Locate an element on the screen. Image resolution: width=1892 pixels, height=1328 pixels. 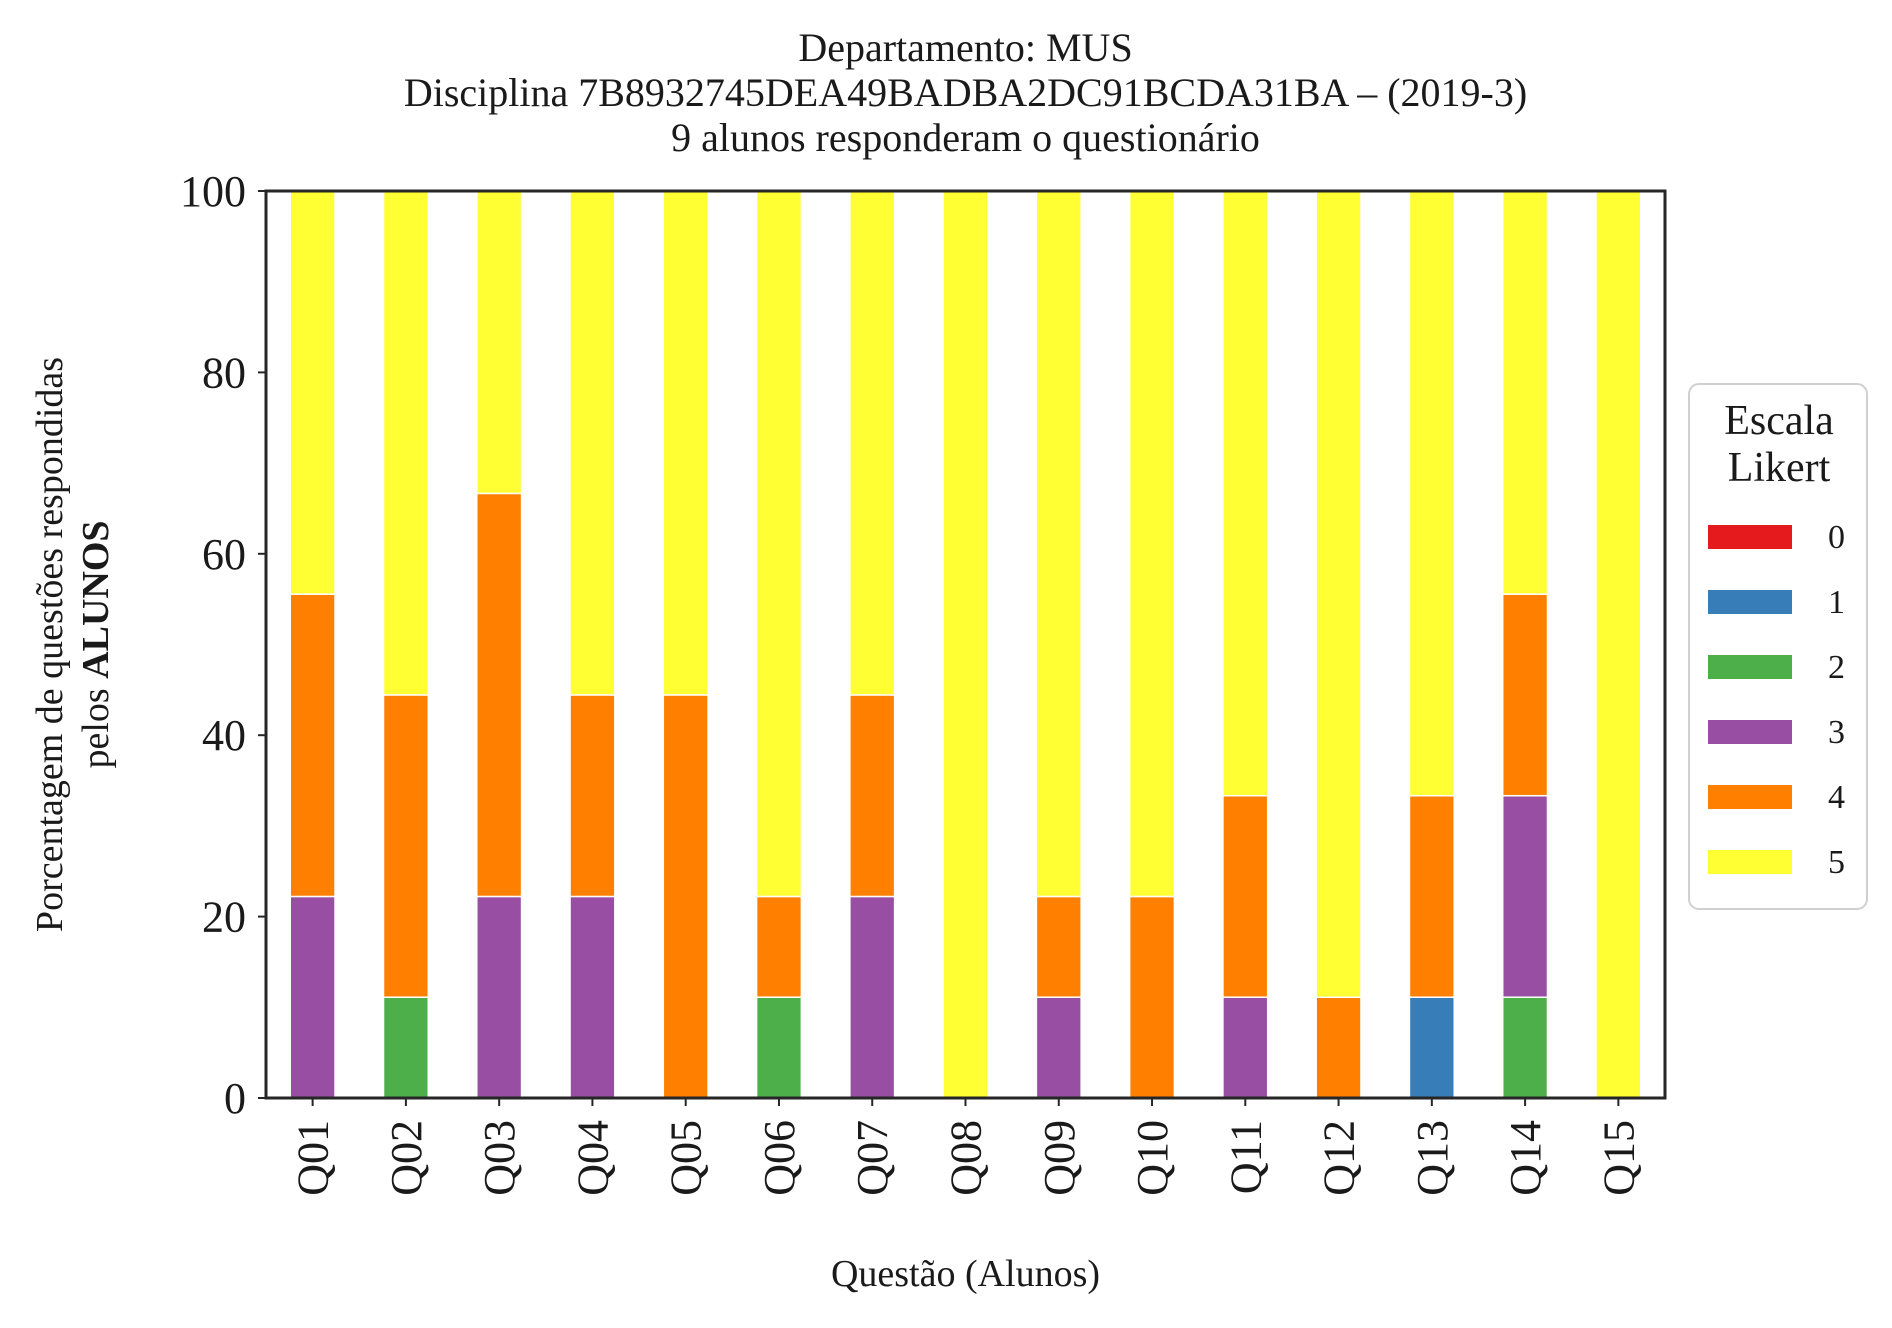
y-tick-label: 80 is located at coordinates (224, 372).